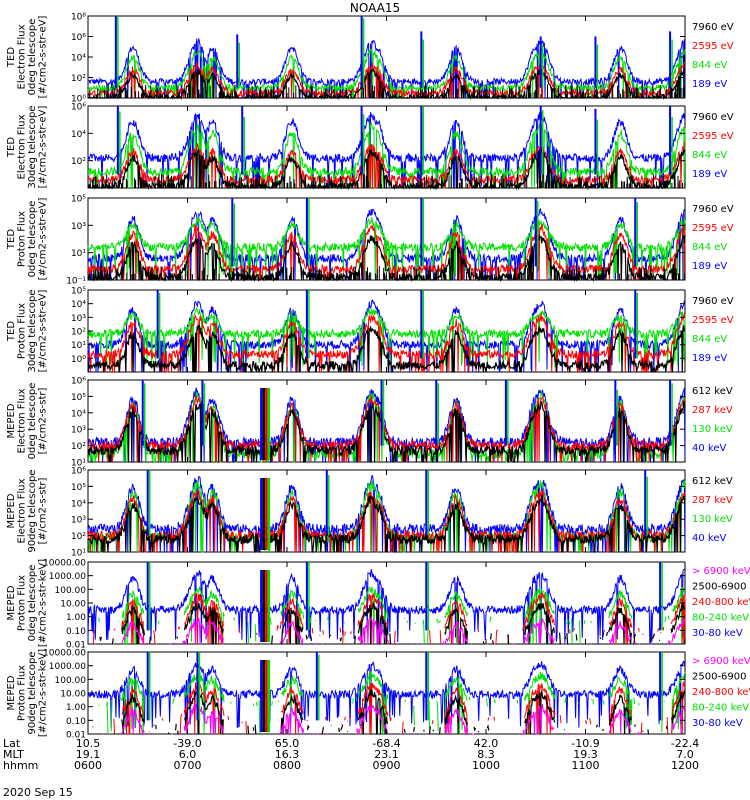 Image resolution: width=750 pixels, height=800 pixels. I want to click on legend-entry: 189 eV, so click(709, 174).